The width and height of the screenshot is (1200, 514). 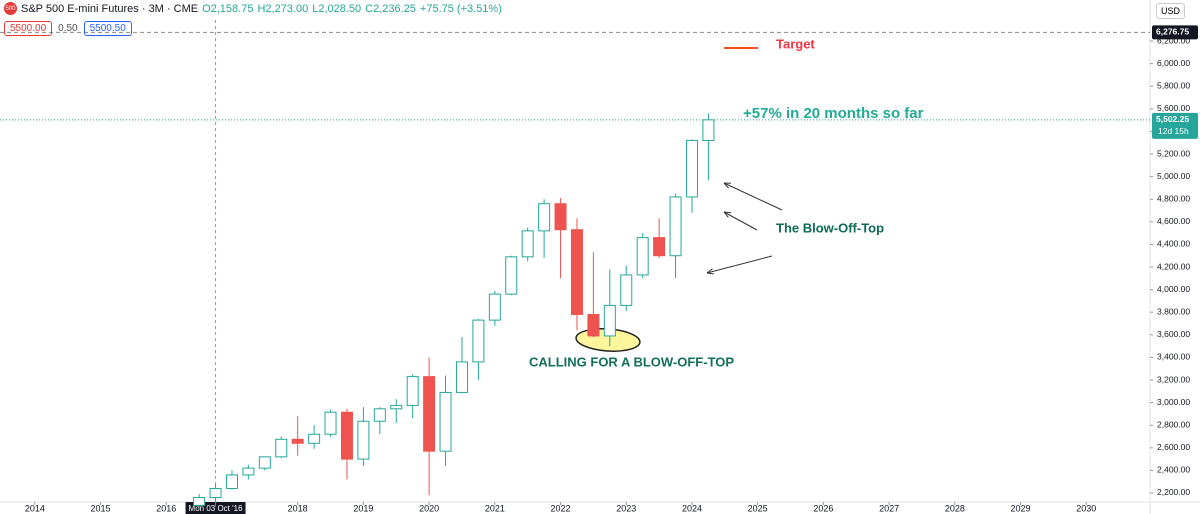 What do you see at coordinates (823, 508) in the screenshot?
I see `x-tick-label: 2026` at bounding box center [823, 508].